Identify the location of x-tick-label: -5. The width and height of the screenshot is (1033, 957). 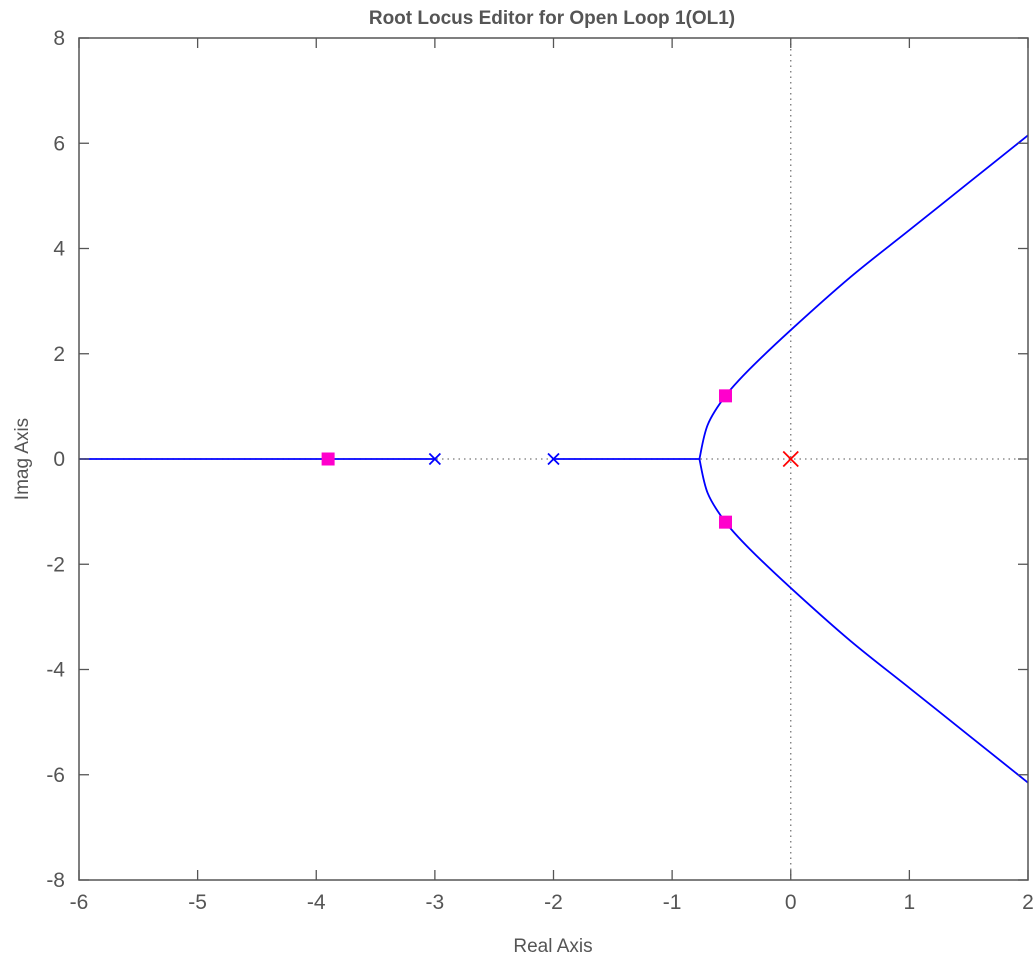
(197, 902).